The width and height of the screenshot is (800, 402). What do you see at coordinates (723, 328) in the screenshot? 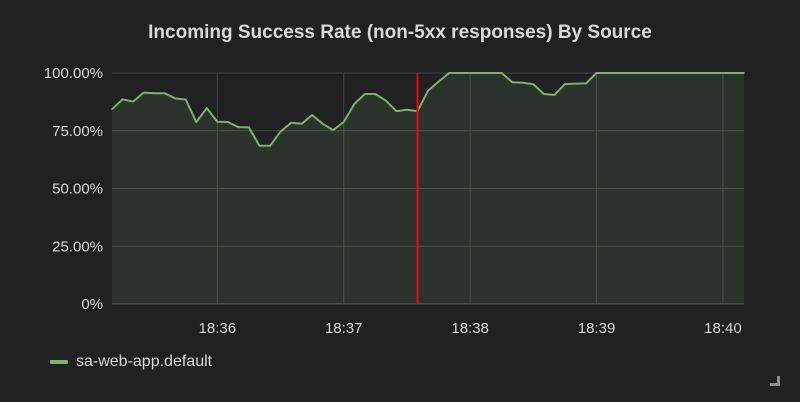
I see `x-tick-label: 18:40` at bounding box center [723, 328].